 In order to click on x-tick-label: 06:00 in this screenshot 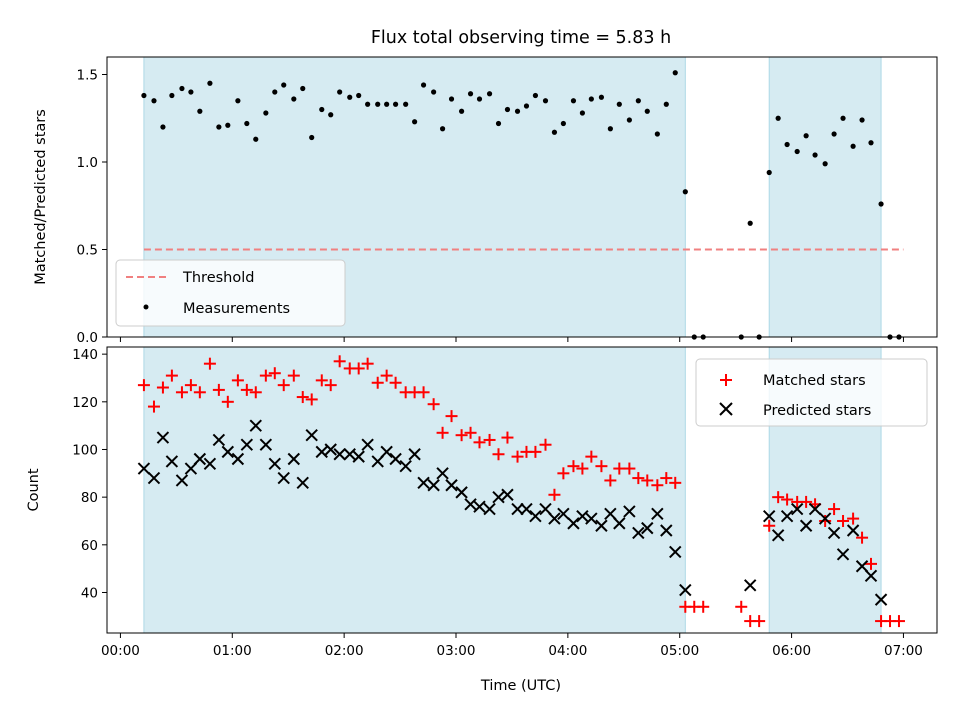, I will do `click(791, 651)`.